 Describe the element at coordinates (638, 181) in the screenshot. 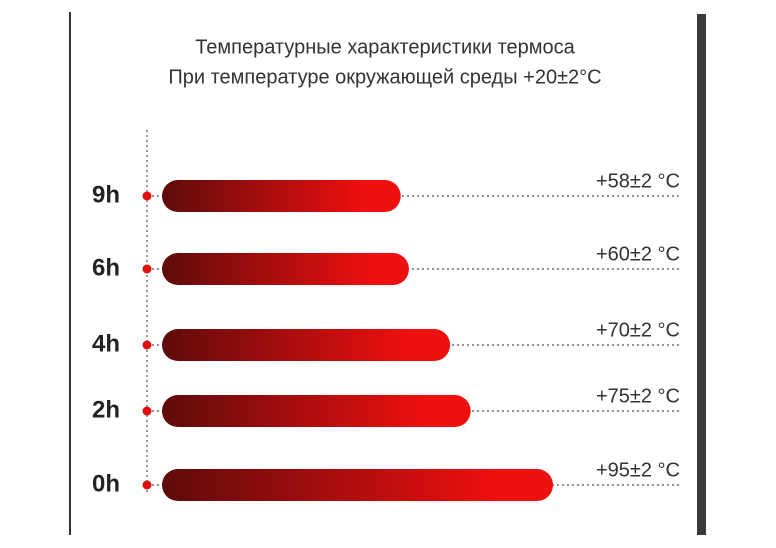

I see `value-label: +58±2 °C` at that location.